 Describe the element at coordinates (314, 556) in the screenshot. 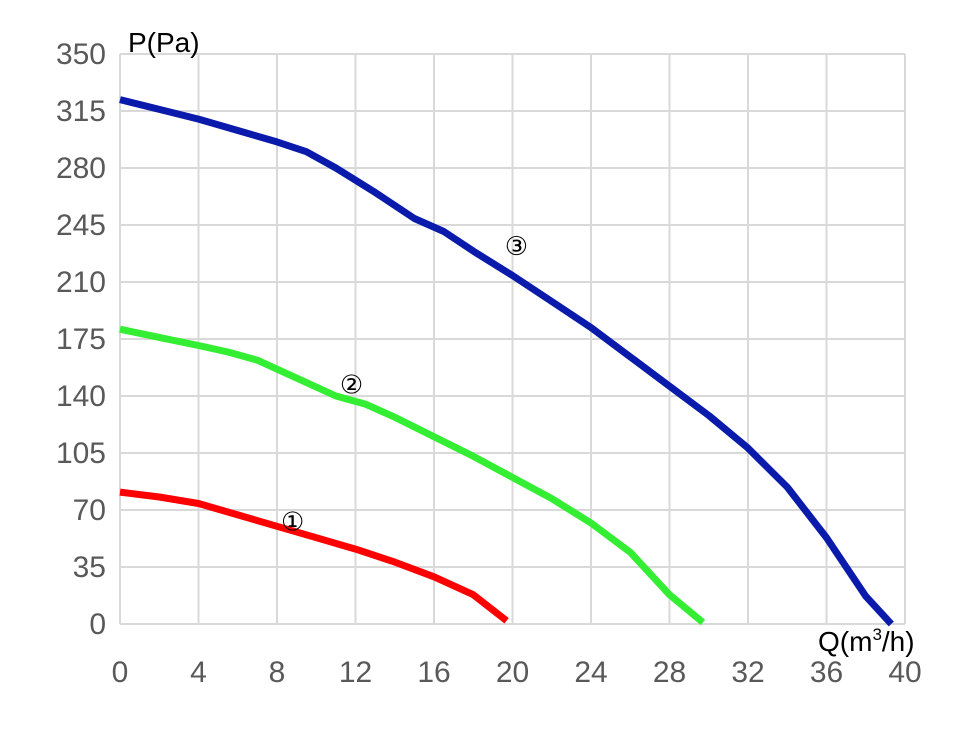

I see `curve-1-line` at that location.